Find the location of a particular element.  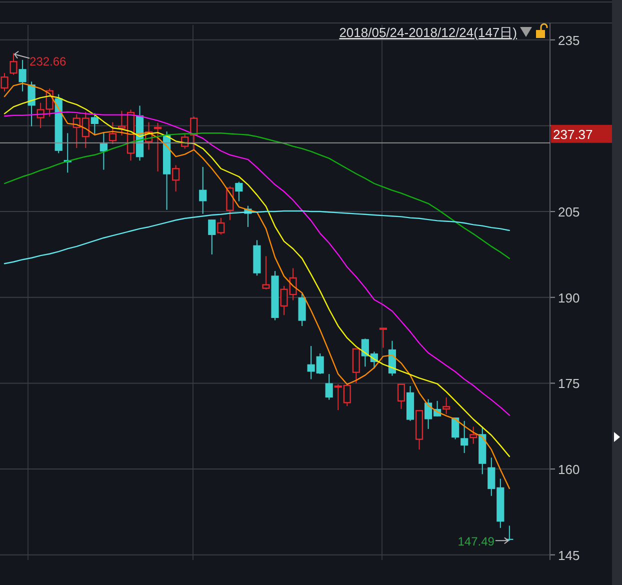

y-tick-label: 235 is located at coordinates (569, 40).